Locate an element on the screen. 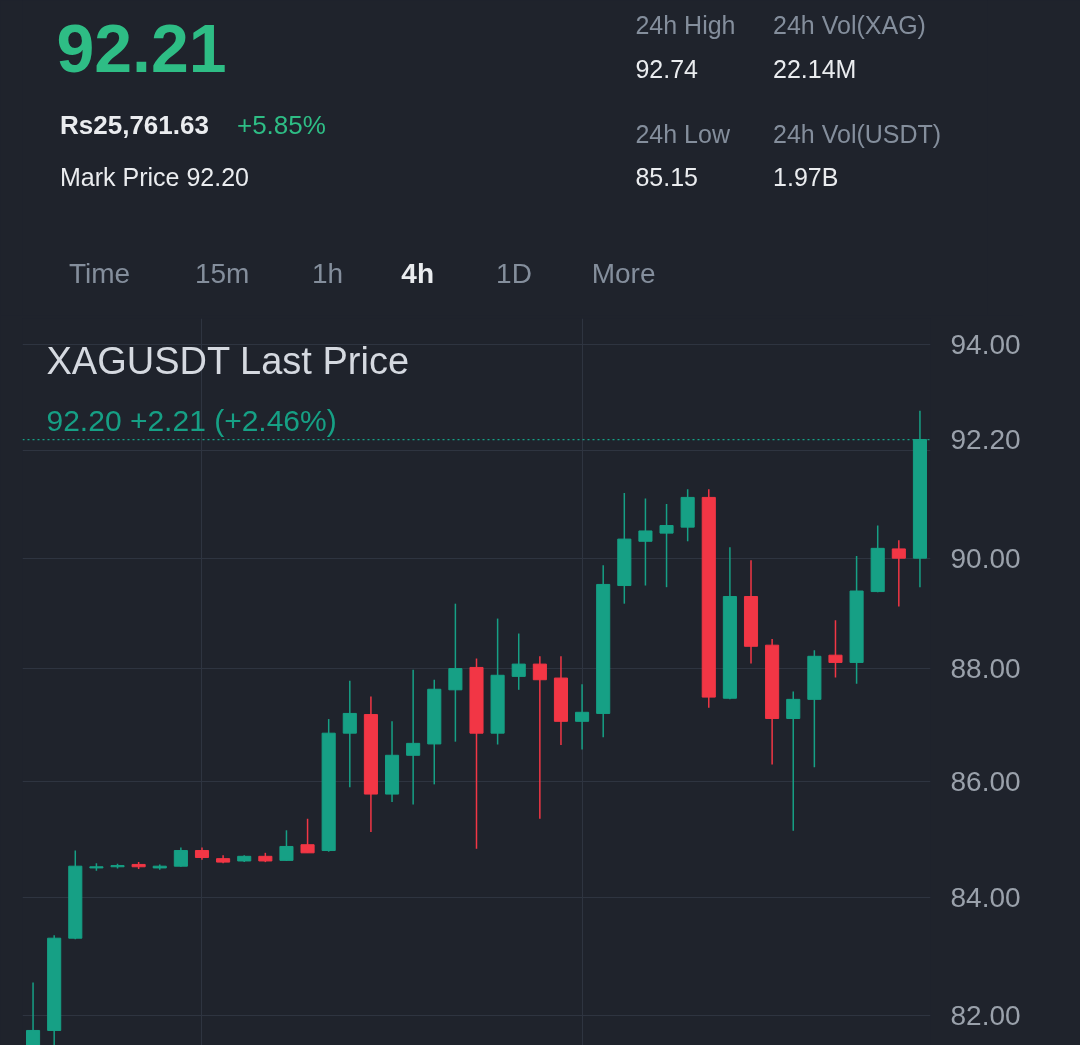 The height and width of the screenshot is (1045, 1080). text: 24h Vol(XAG) is located at coordinates (849, 24).